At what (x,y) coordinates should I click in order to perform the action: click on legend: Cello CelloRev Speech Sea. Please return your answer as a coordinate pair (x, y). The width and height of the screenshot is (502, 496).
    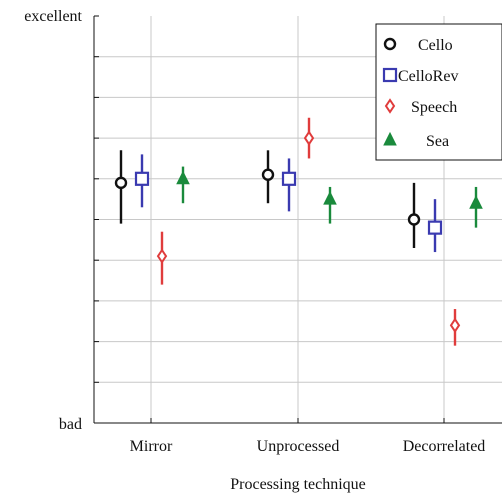
    Looking at the image, I should click on (438, 92).